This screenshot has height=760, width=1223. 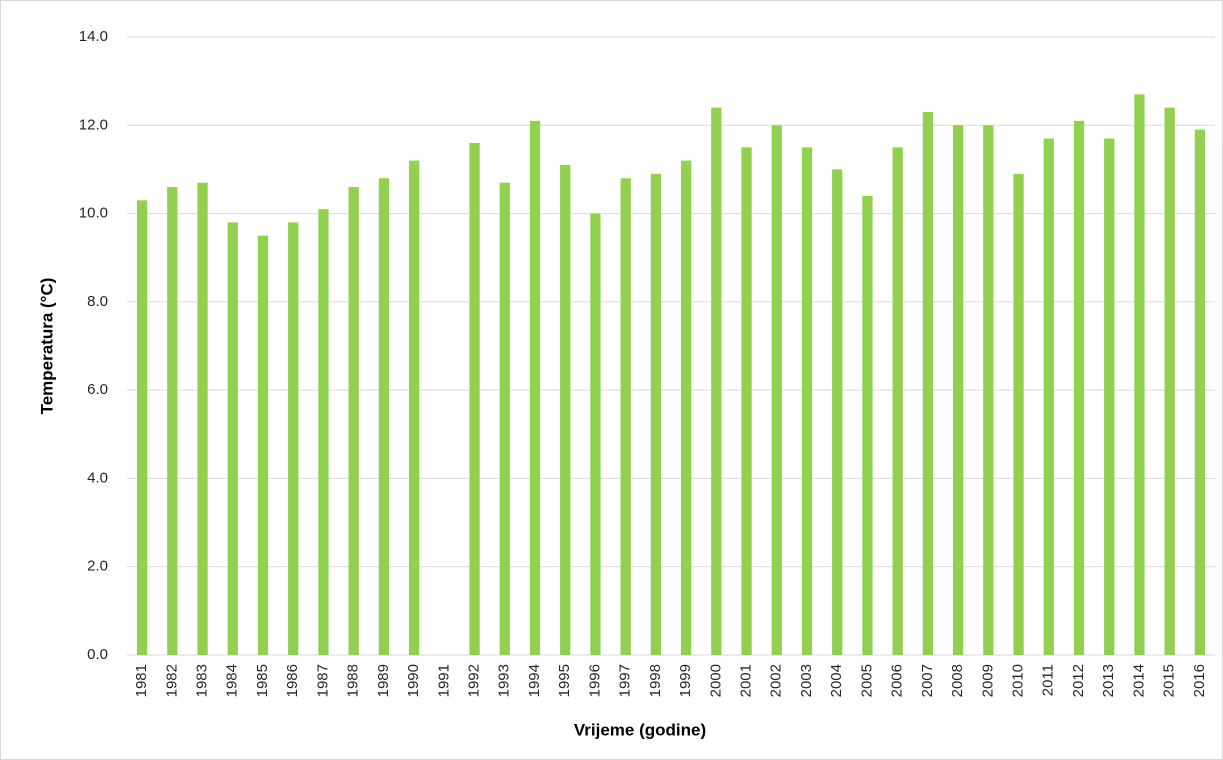 What do you see at coordinates (93, 36) in the screenshot?
I see `y-tick-label: 14.0` at bounding box center [93, 36].